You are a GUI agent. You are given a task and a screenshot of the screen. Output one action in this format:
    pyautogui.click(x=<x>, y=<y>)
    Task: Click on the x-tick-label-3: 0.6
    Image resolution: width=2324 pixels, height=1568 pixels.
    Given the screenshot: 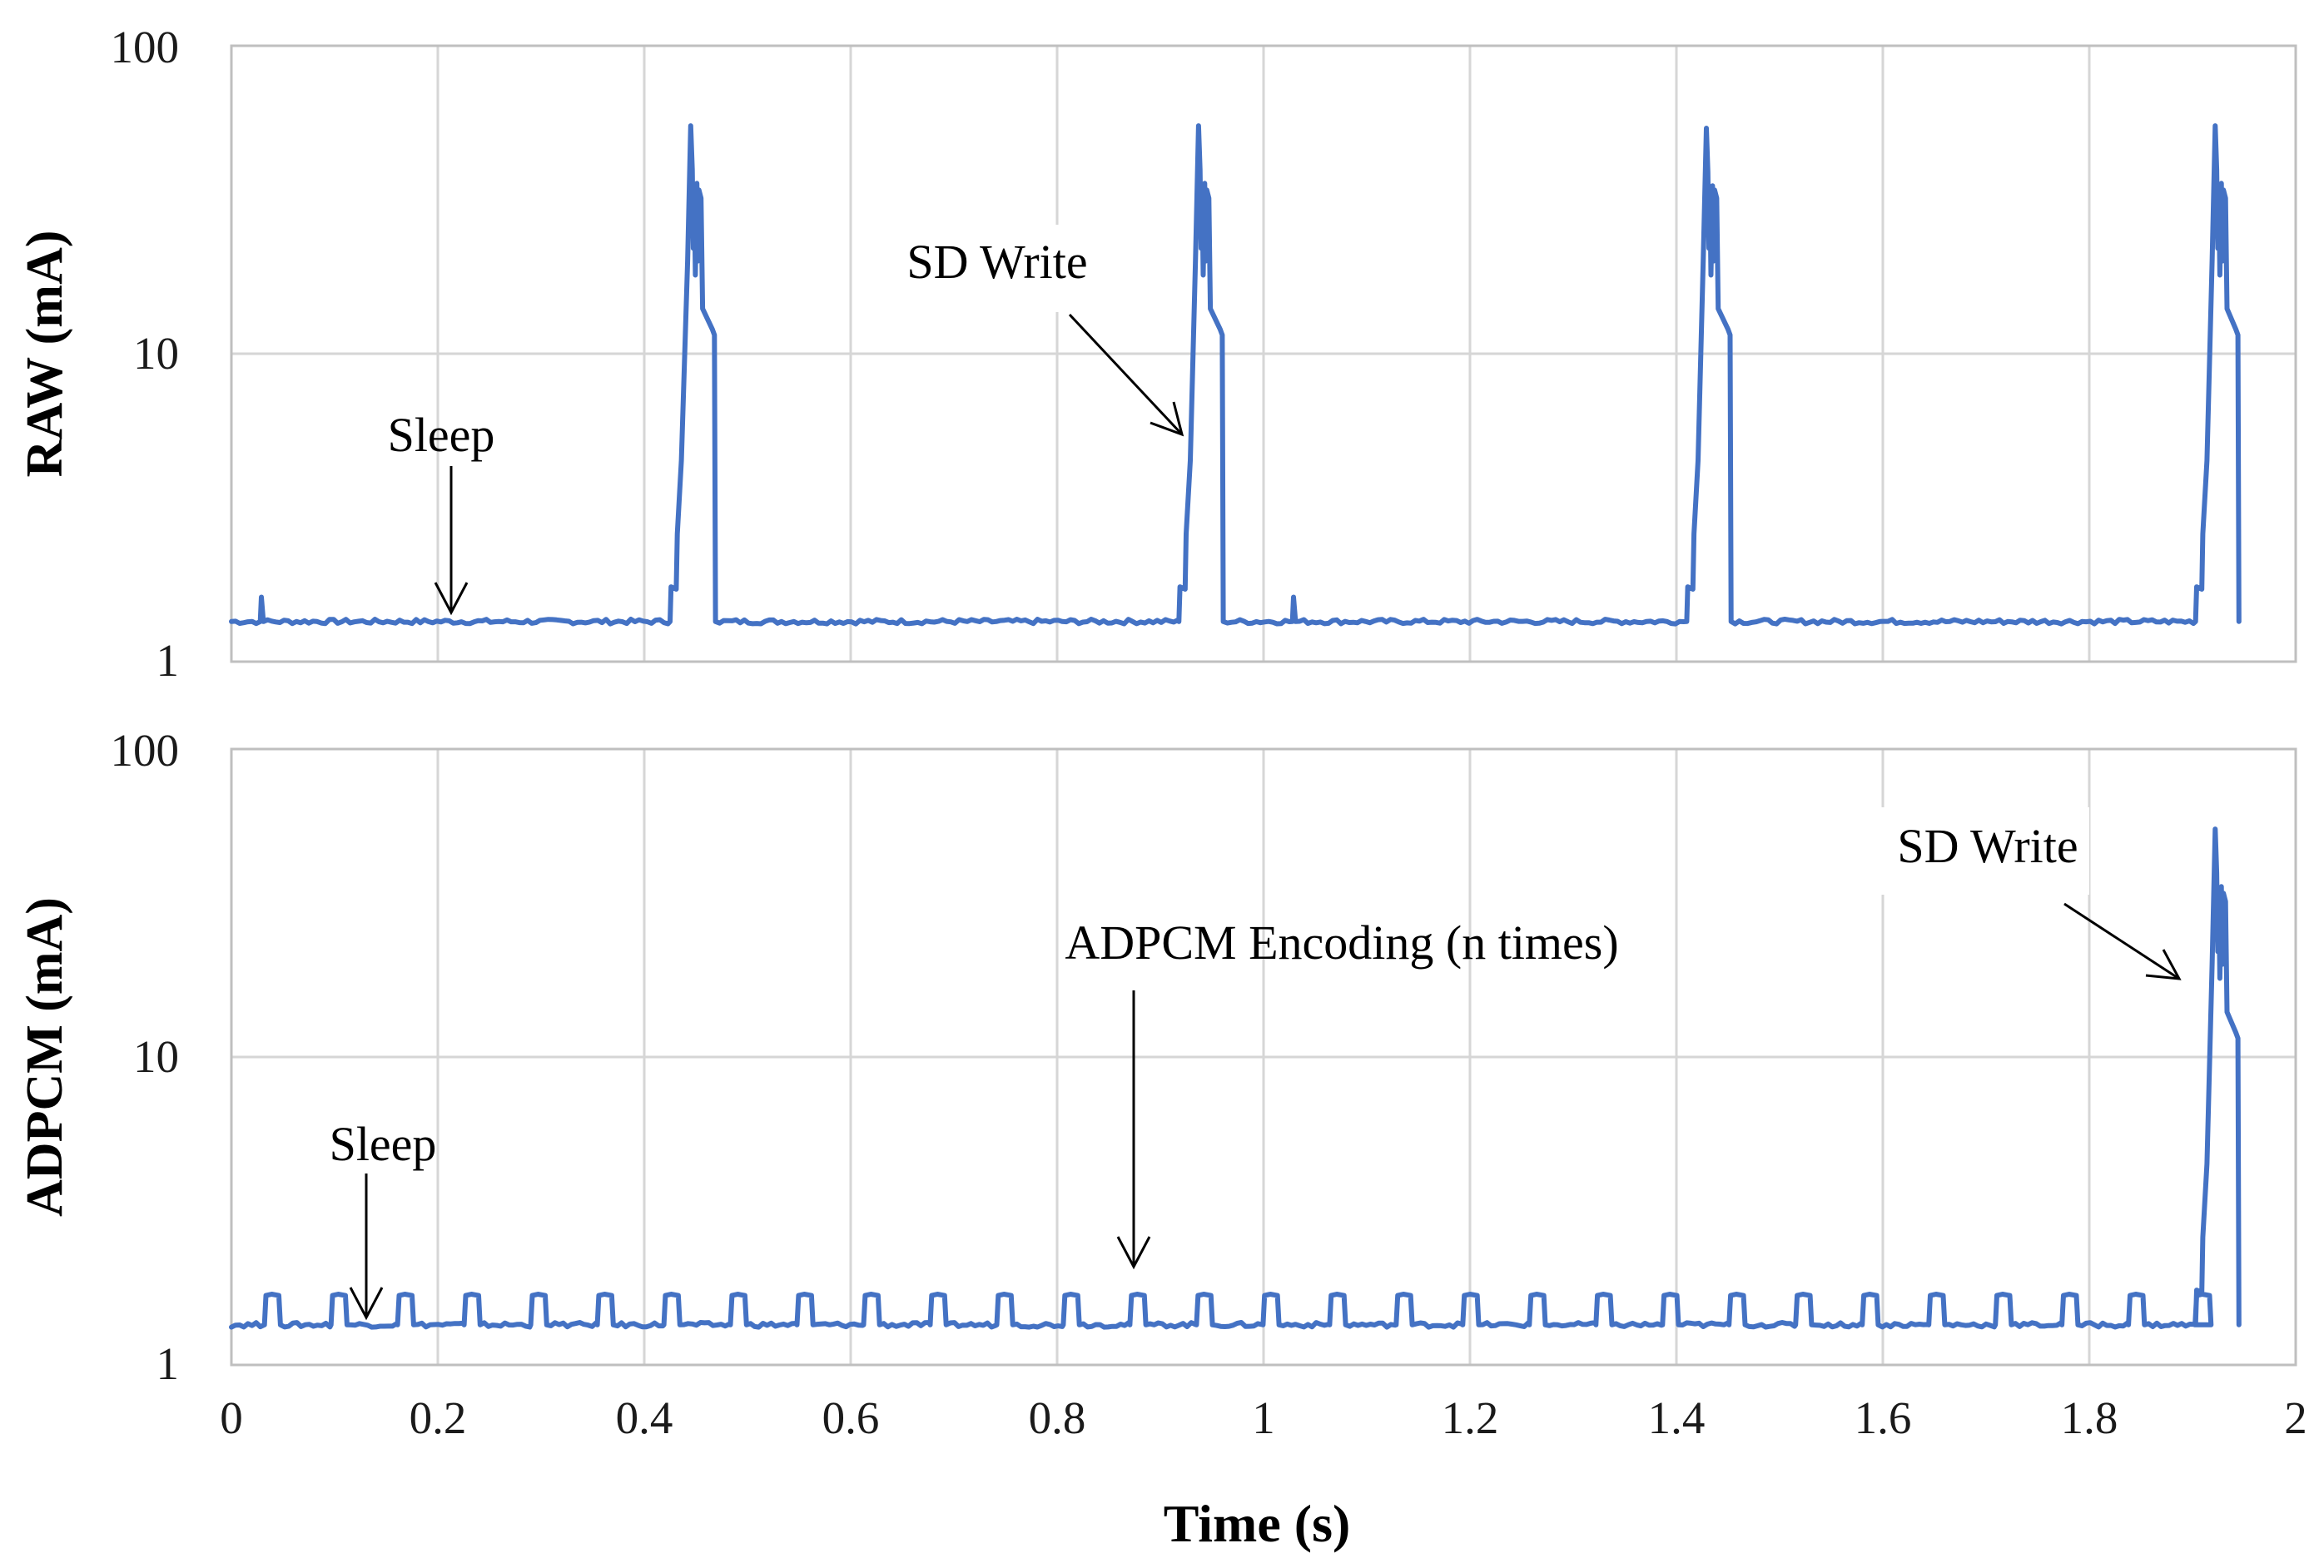 What is the action you would take?
    pyautogui.click(x=851, y=1417)
    